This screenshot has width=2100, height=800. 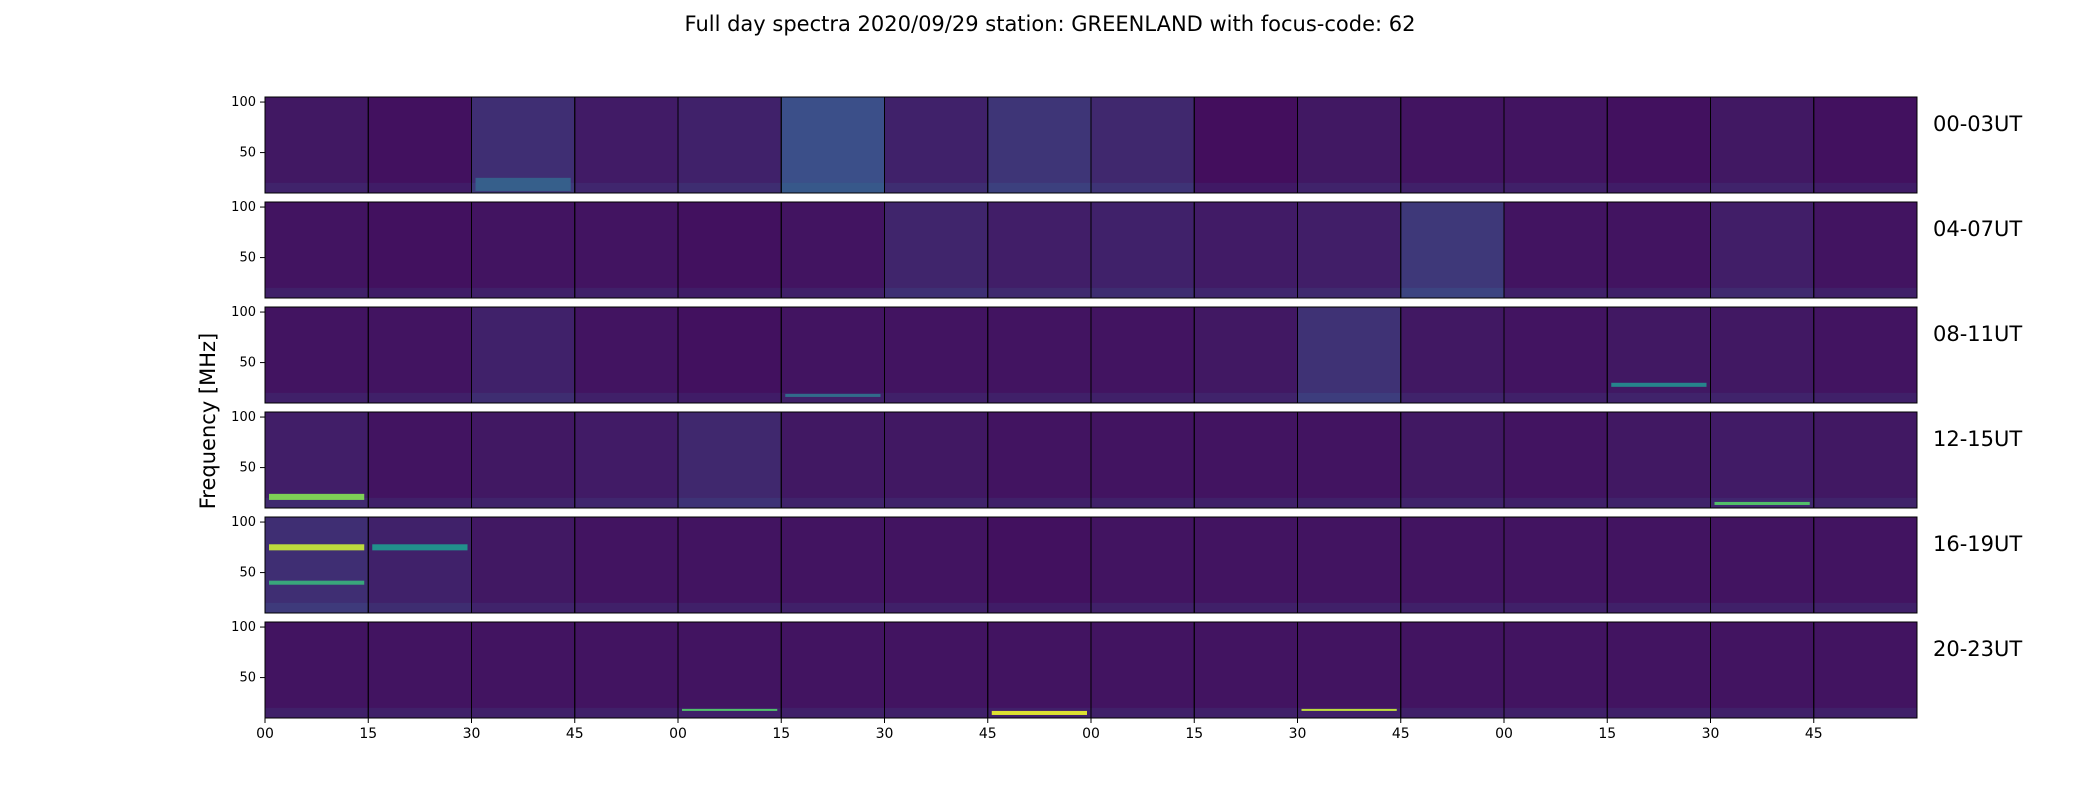 What do you see at coordinates (265, 734) in the screenshot?
I see `x-tick-label: 00` at bounding box center [265, 734].